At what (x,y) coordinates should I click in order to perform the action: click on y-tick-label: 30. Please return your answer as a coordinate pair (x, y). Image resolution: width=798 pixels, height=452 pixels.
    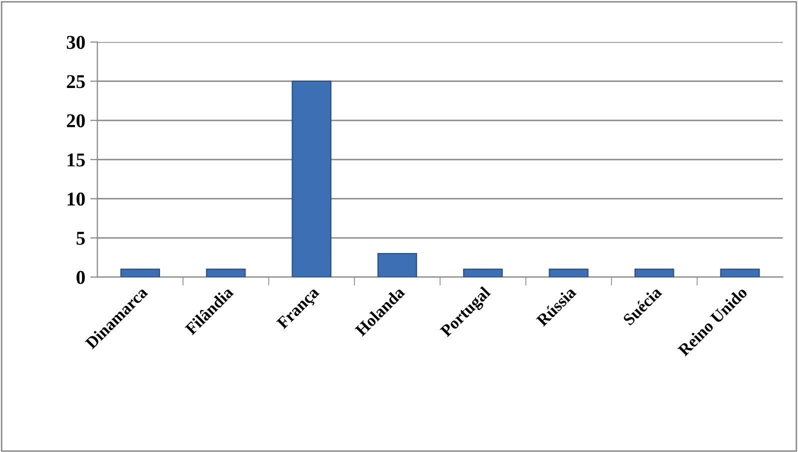
    Looking at the image, I should click on (75, 42).